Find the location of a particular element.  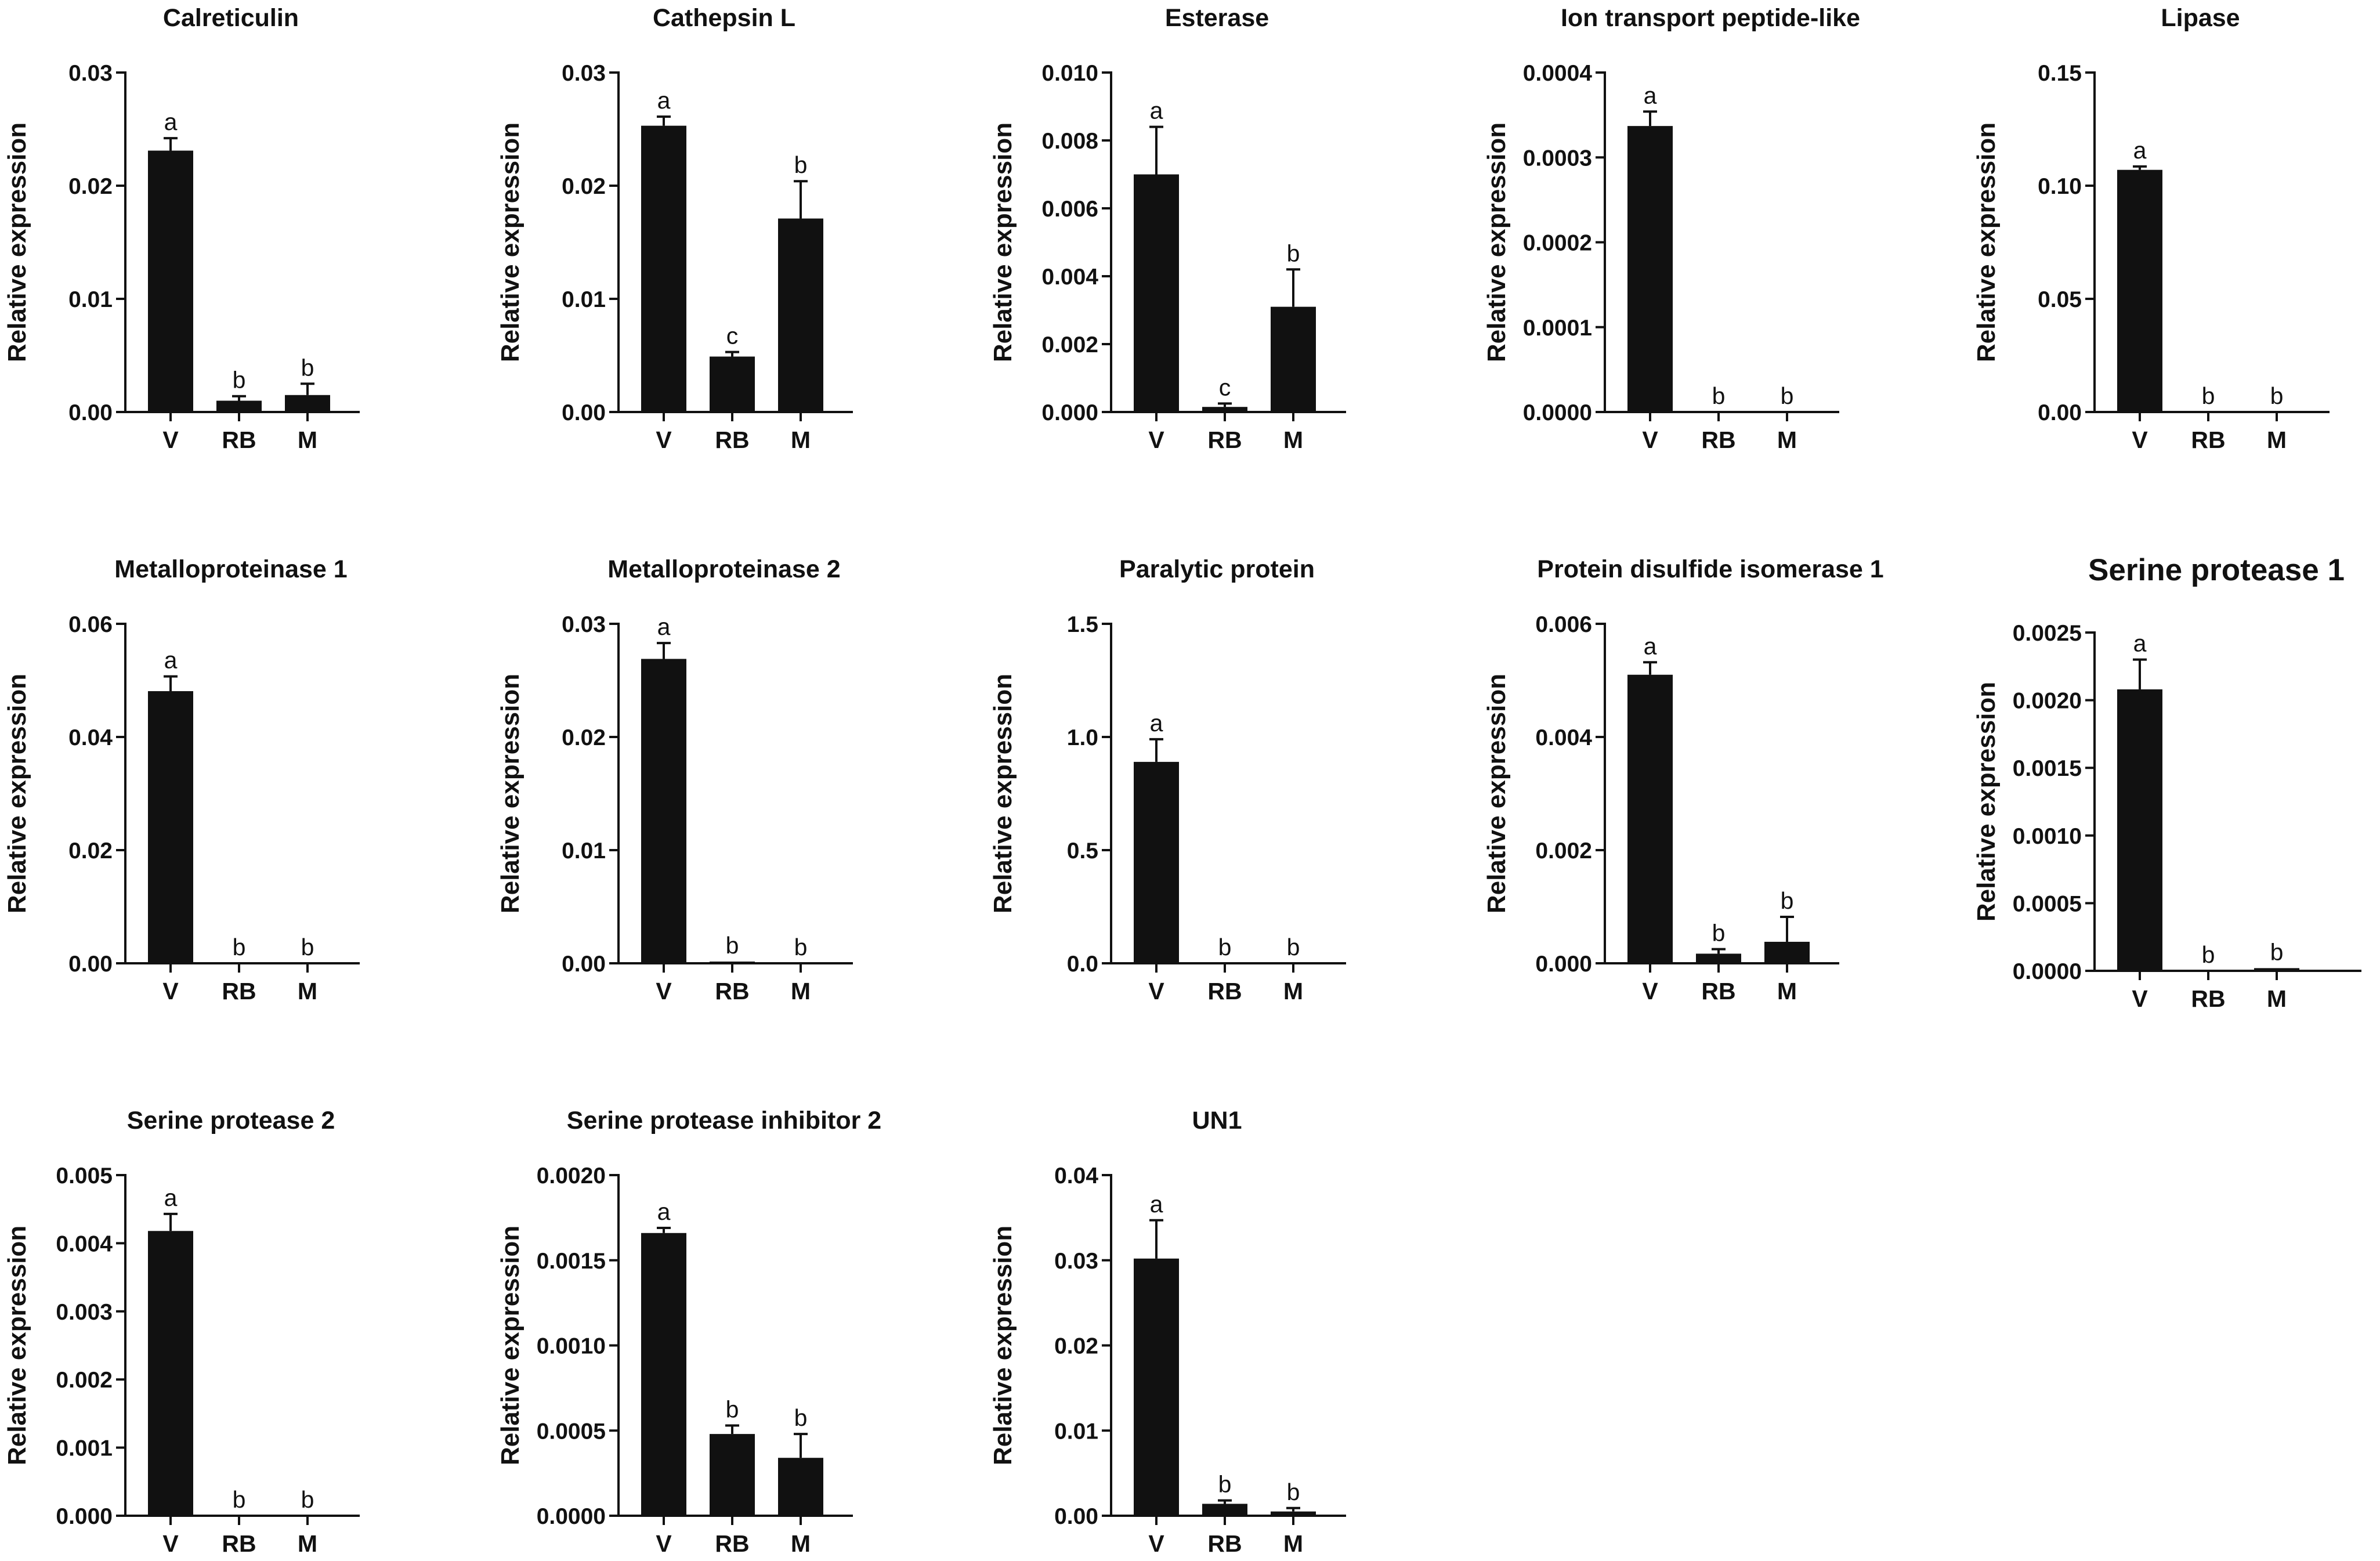

y-tick-label: 1.0 is located at coordinates (1082, 737).